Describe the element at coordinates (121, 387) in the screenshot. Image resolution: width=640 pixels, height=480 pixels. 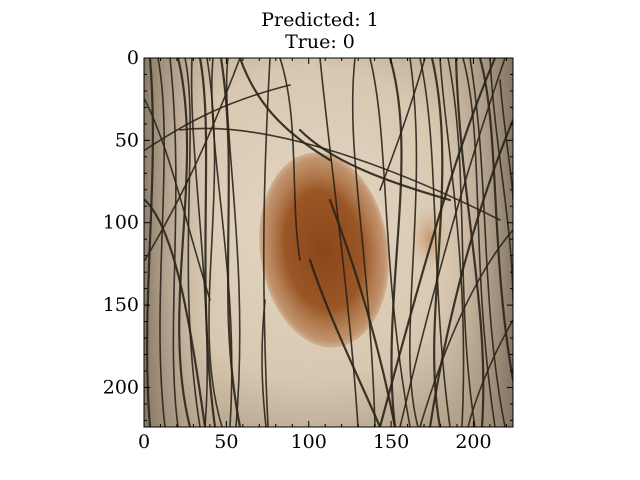
I see `y-tick-label: 200` at that location.